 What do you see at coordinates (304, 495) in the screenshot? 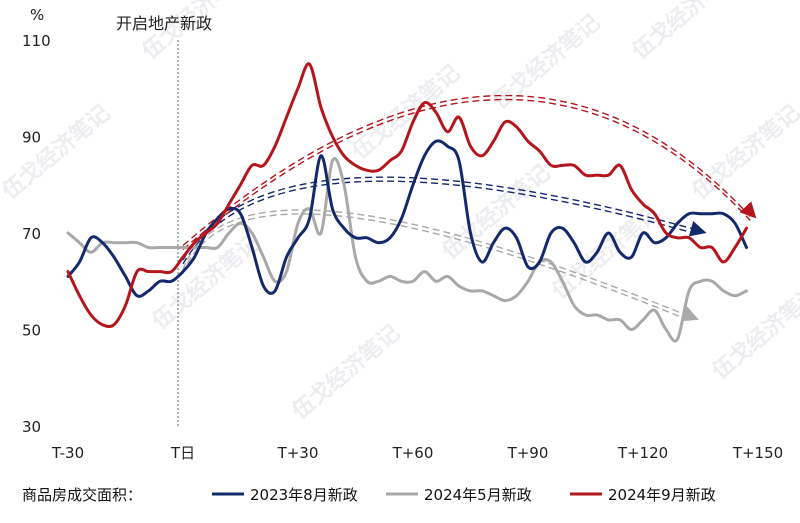
I see `legend-label-2023-aug: 2023年8月新政` at bounding box center [304, 495].